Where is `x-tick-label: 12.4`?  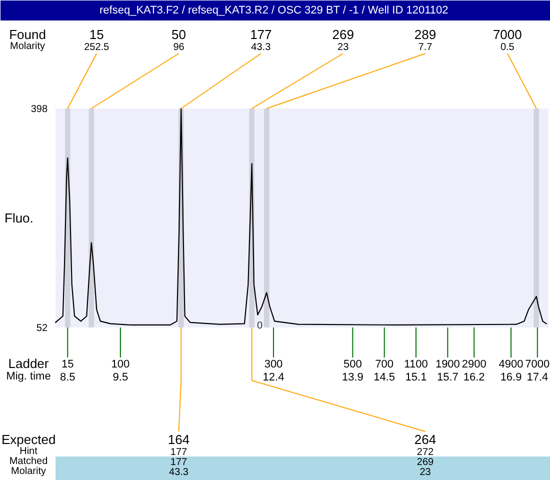 x-tick-label: 12.4 is located at coordinates (273, 378).